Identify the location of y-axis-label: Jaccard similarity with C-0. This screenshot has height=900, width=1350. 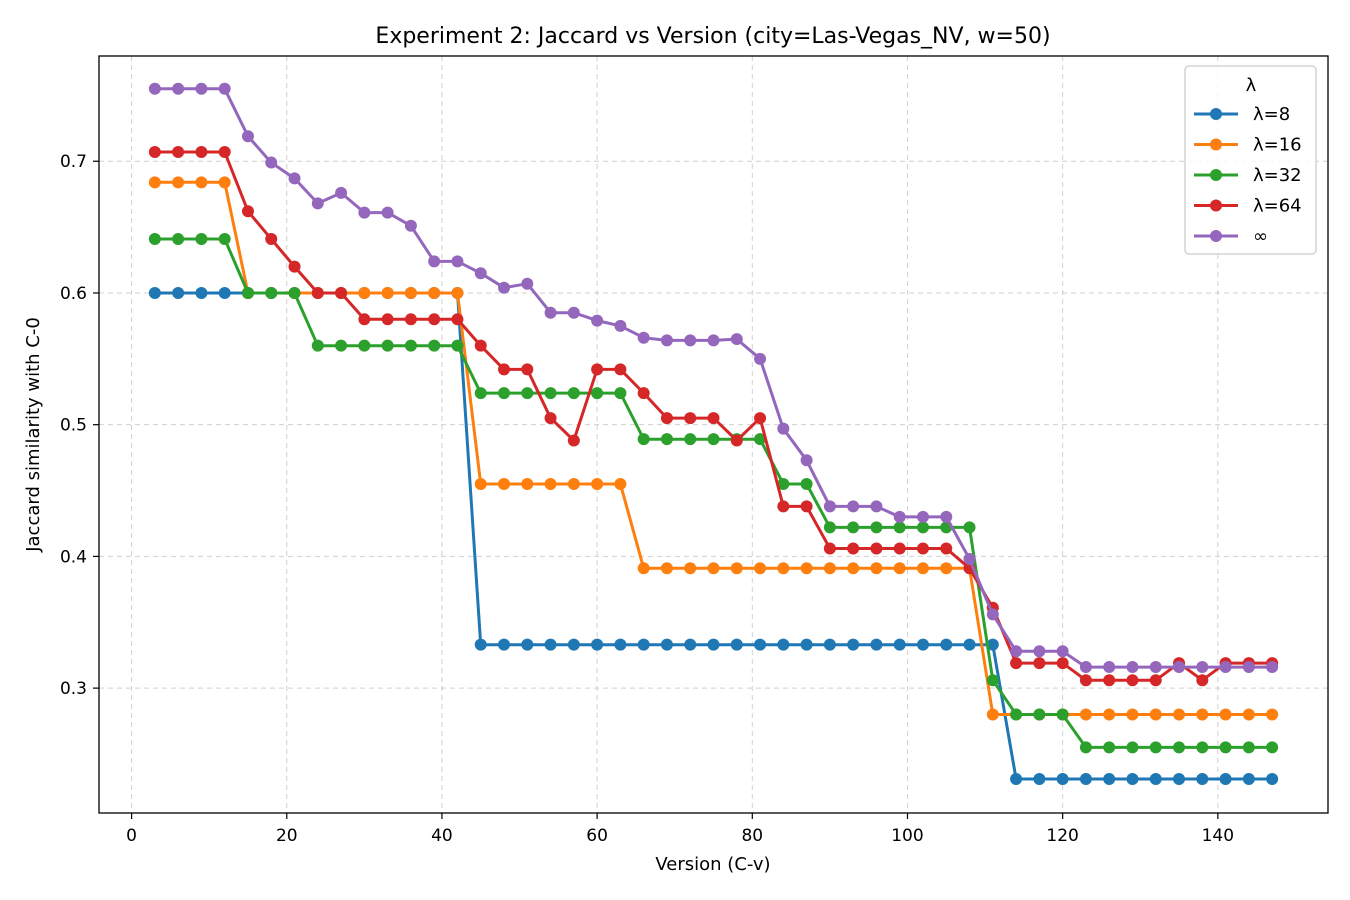
(33, 435).